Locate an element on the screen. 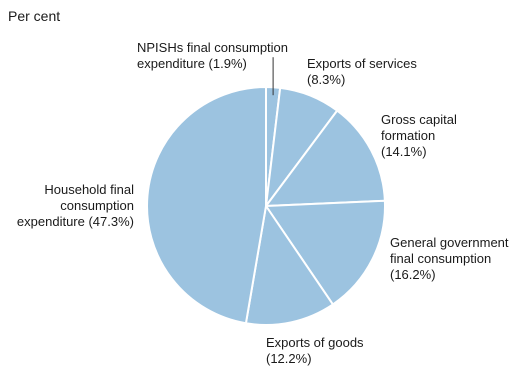 The image size is (516, 367). slice-label-line: NPISHs final consumption is located at coordinates (212, 47).